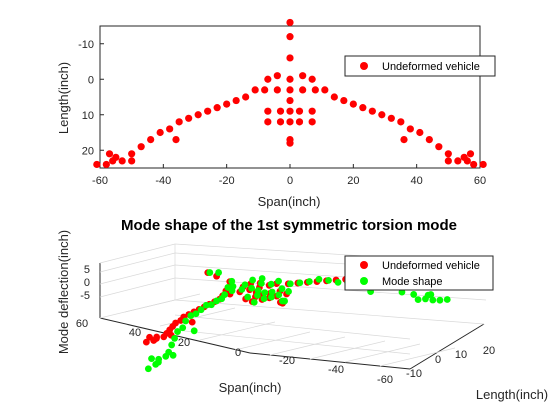  What do you see at coordinates (512, 394) in the screenshot?
I see `bottom-y-axis-label: Length(inch)` at bounding box center [512, 394].